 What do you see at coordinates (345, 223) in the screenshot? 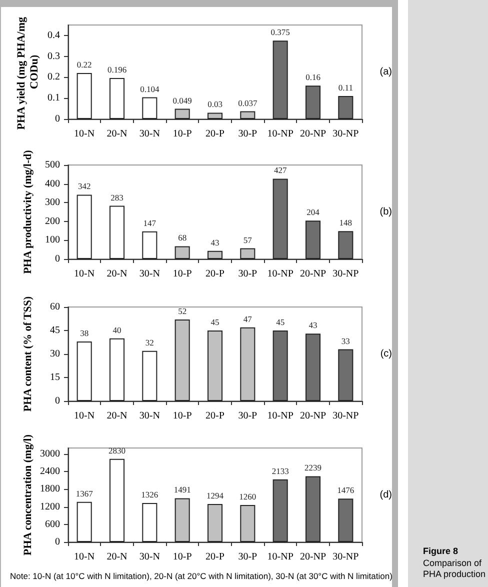
I see `data-label: 148` at bounding box center [345, 223].